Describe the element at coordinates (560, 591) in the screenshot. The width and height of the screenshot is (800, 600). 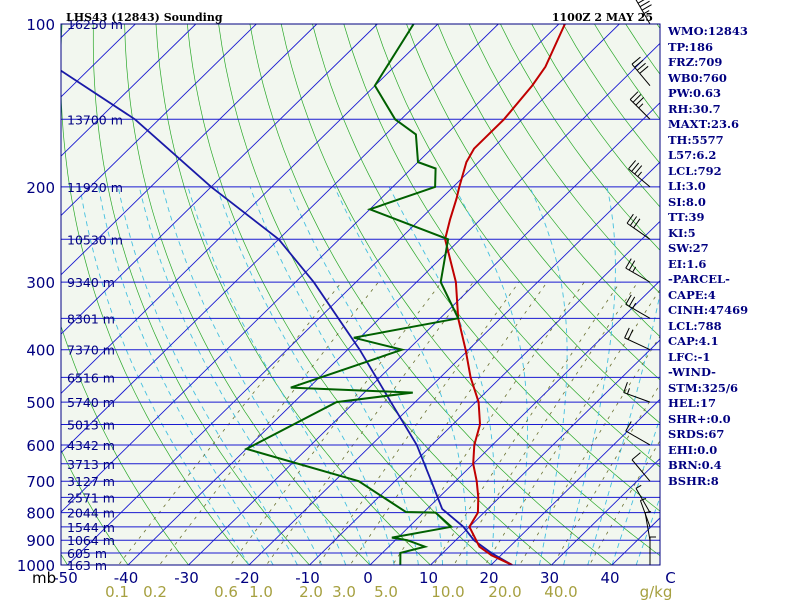
I see `mixing-ratio-label: 40.0` at that location.